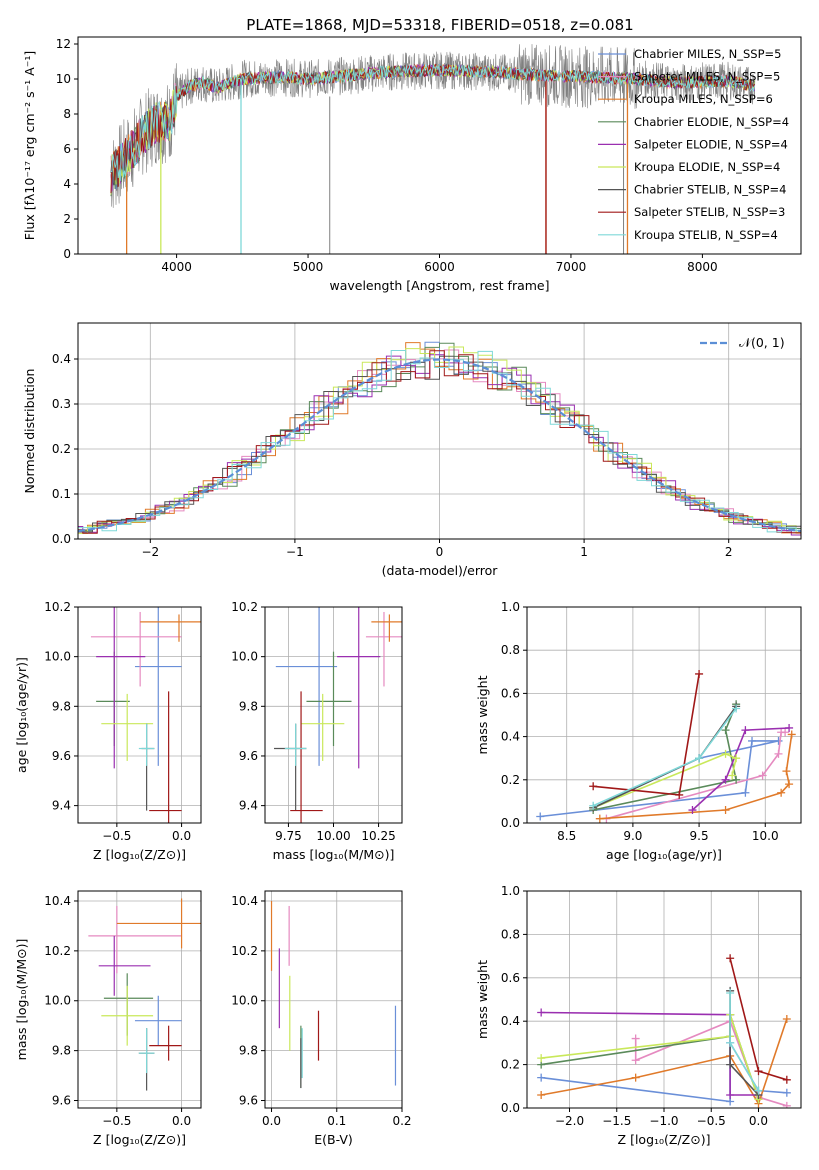 The image size is (819, 1170). Describe the element at coordinates (665, 781) in the screenshot. I see `series-kroupa_elodie-line` at that location.